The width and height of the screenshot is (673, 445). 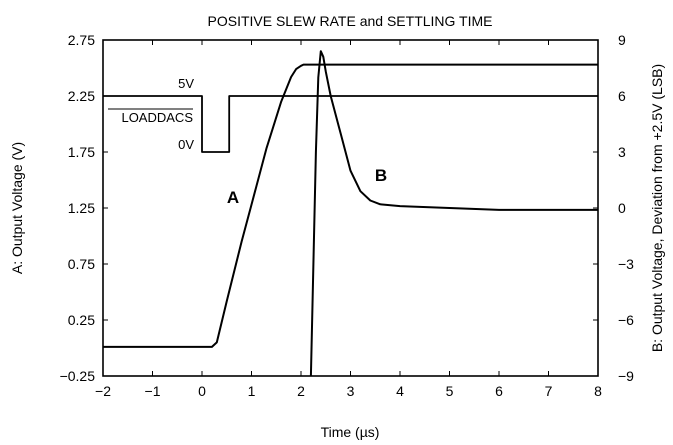 I want to click on y-left-tick-label: 2.75, so click(x=81, y=40).